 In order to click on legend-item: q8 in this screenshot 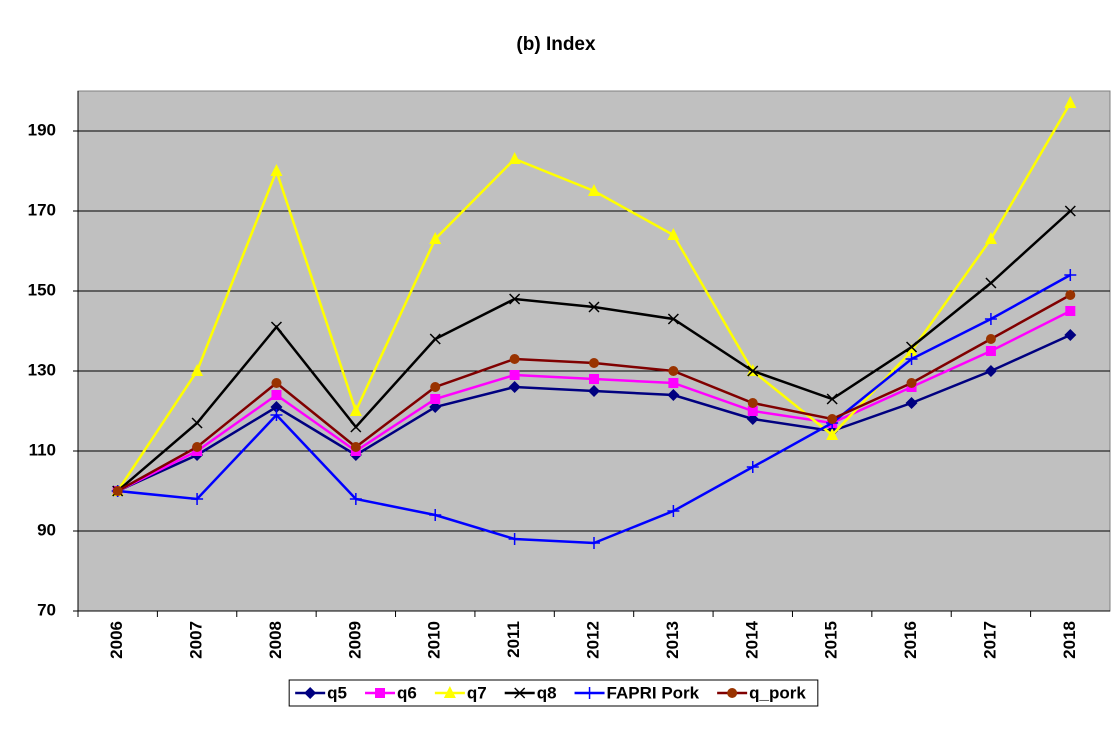, I will do `click(530, 692)`.